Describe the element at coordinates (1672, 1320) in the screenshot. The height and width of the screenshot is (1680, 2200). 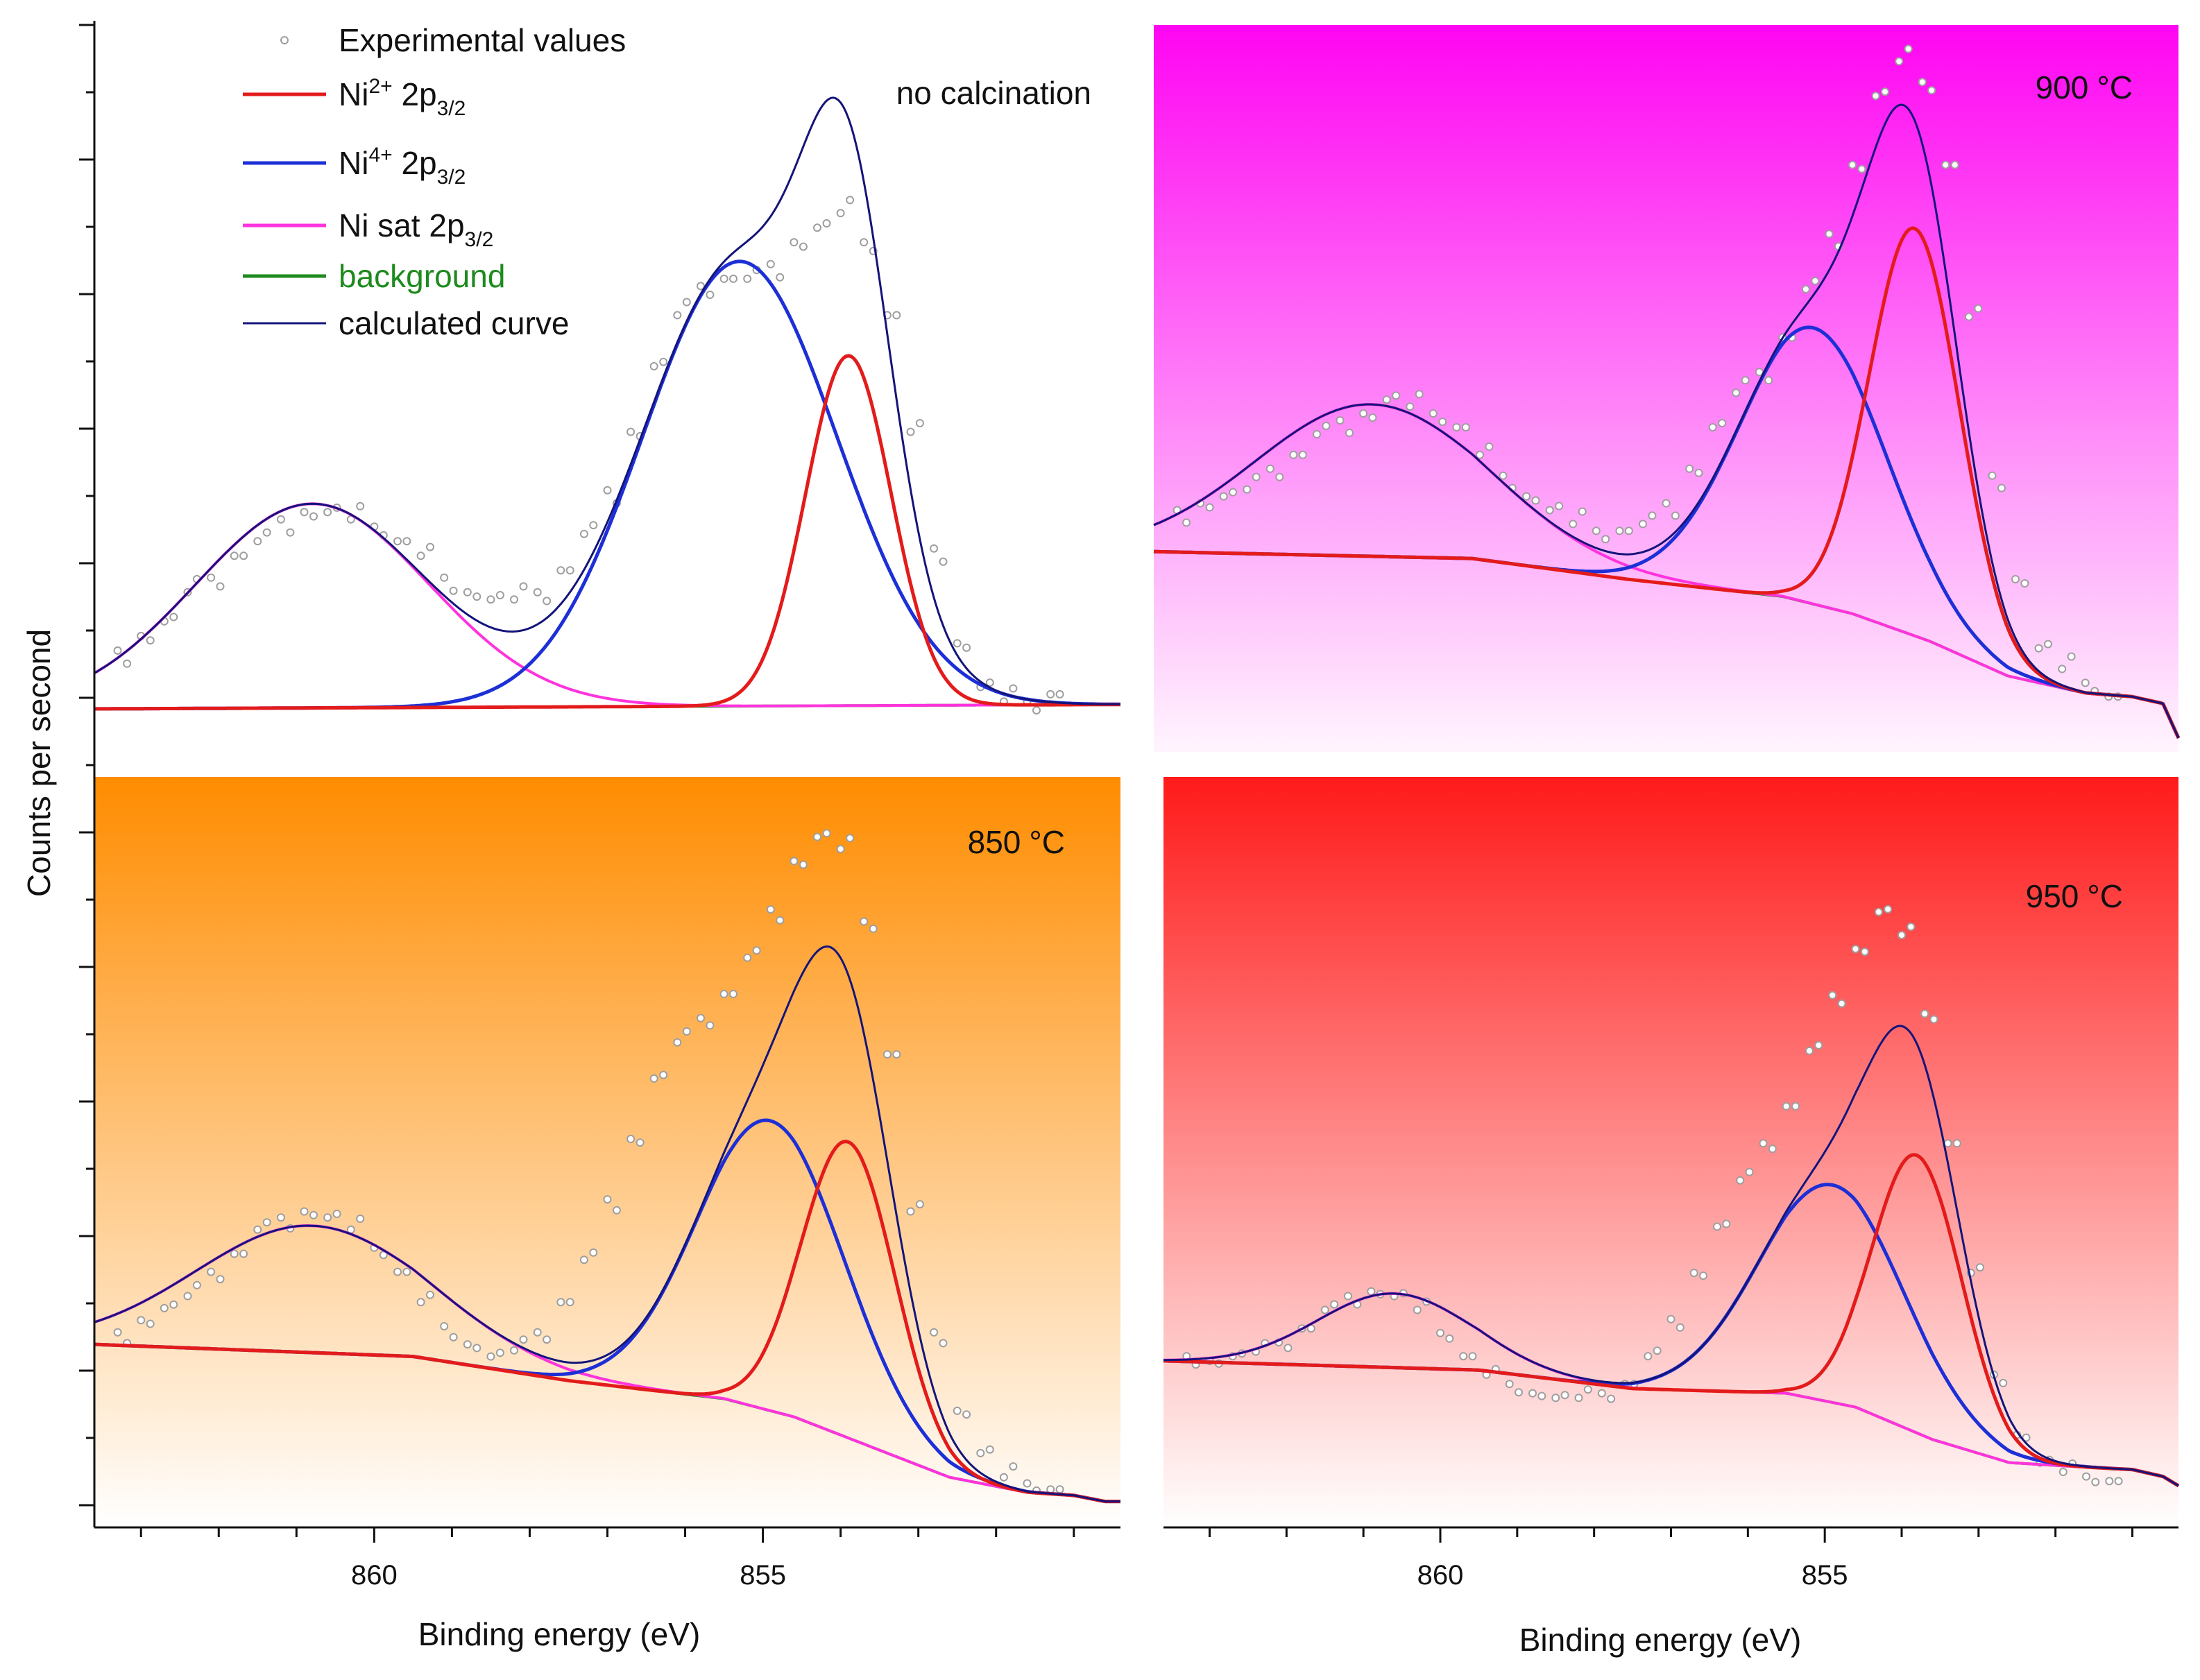
I see `series-ni2-line` at that location.